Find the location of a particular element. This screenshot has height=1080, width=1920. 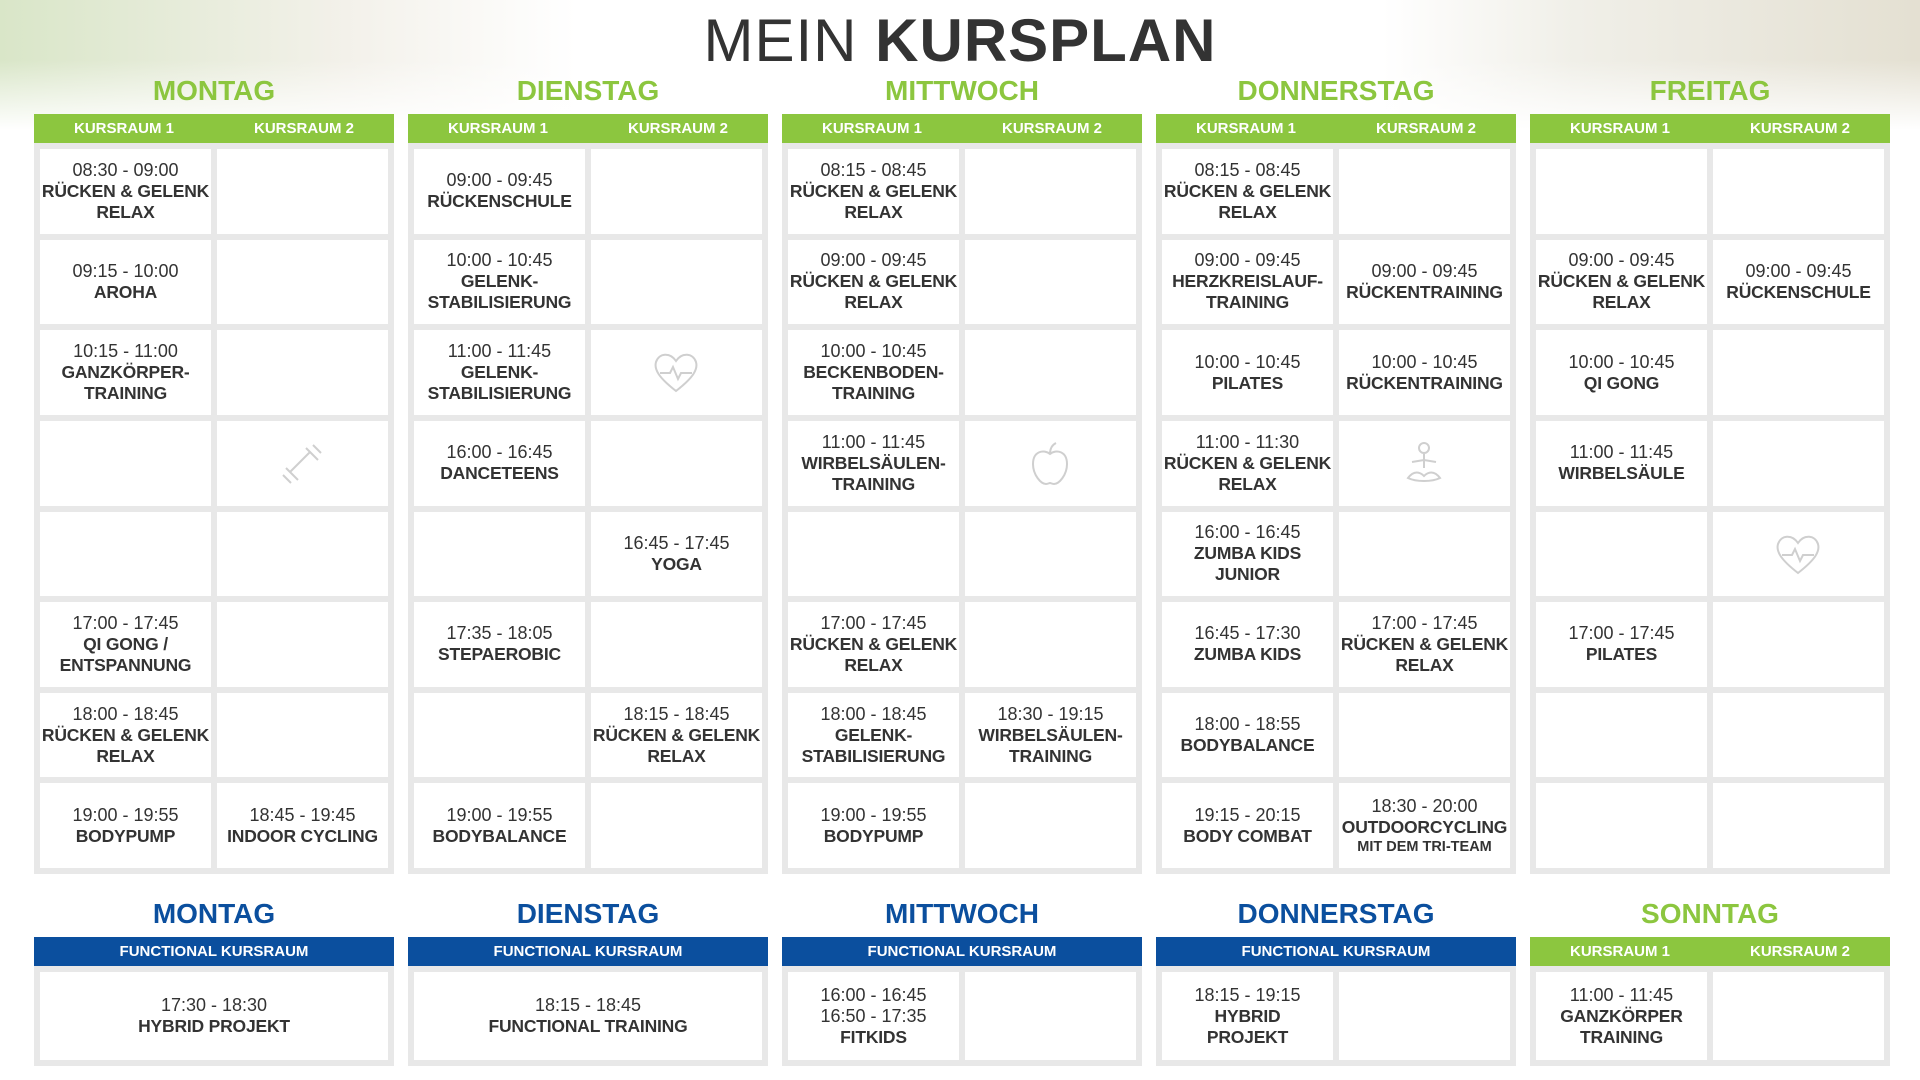

course-name: WIRBELSÄULEN- is located at coordinates (1050, 734).